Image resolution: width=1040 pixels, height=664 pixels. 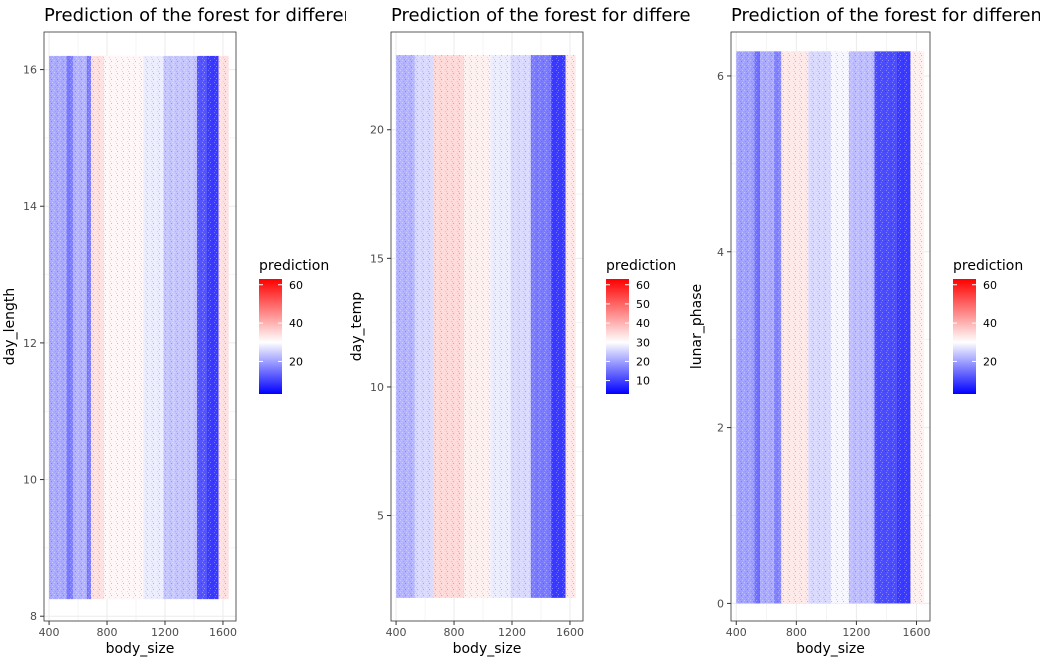 I want to click on y-tick-label: 15, so click(x=377, y=258).